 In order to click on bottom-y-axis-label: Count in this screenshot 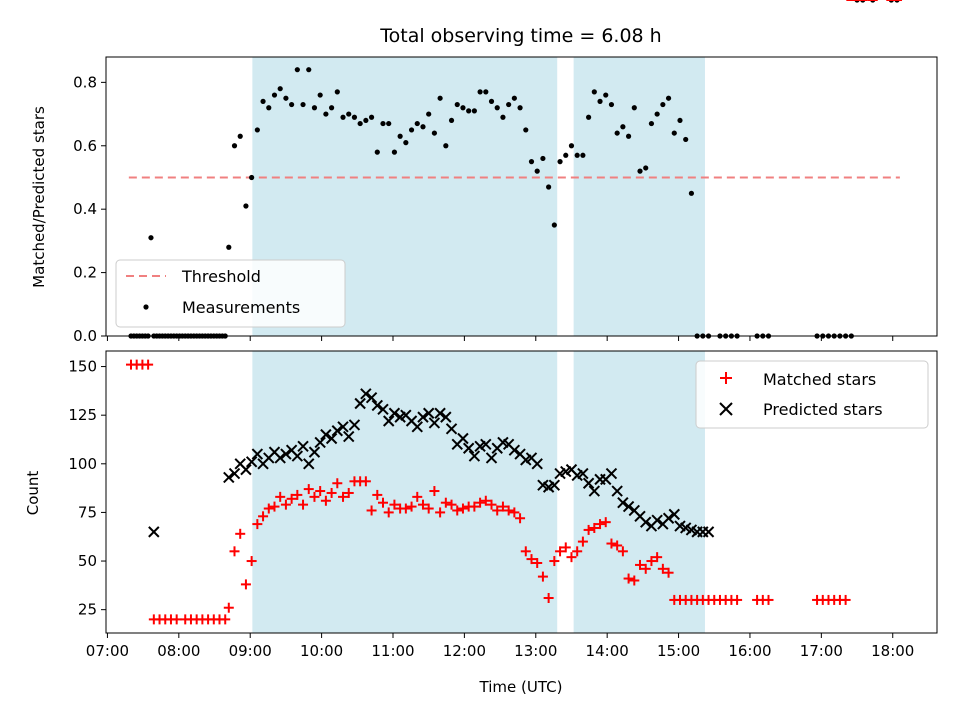, I will do `click(33, 493)`.